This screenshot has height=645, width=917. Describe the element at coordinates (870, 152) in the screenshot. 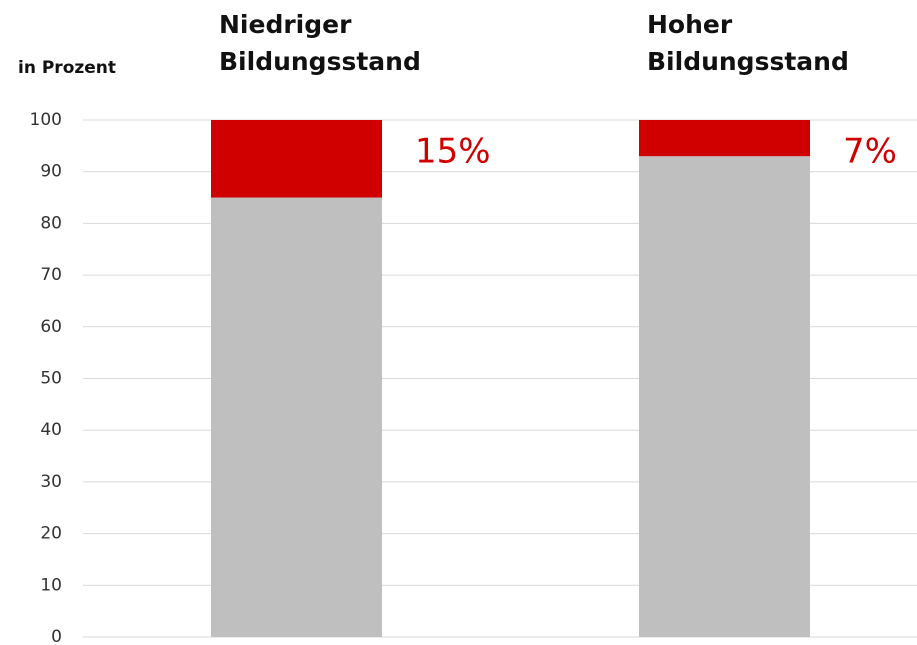

I see `data-label: 7%` at that location.